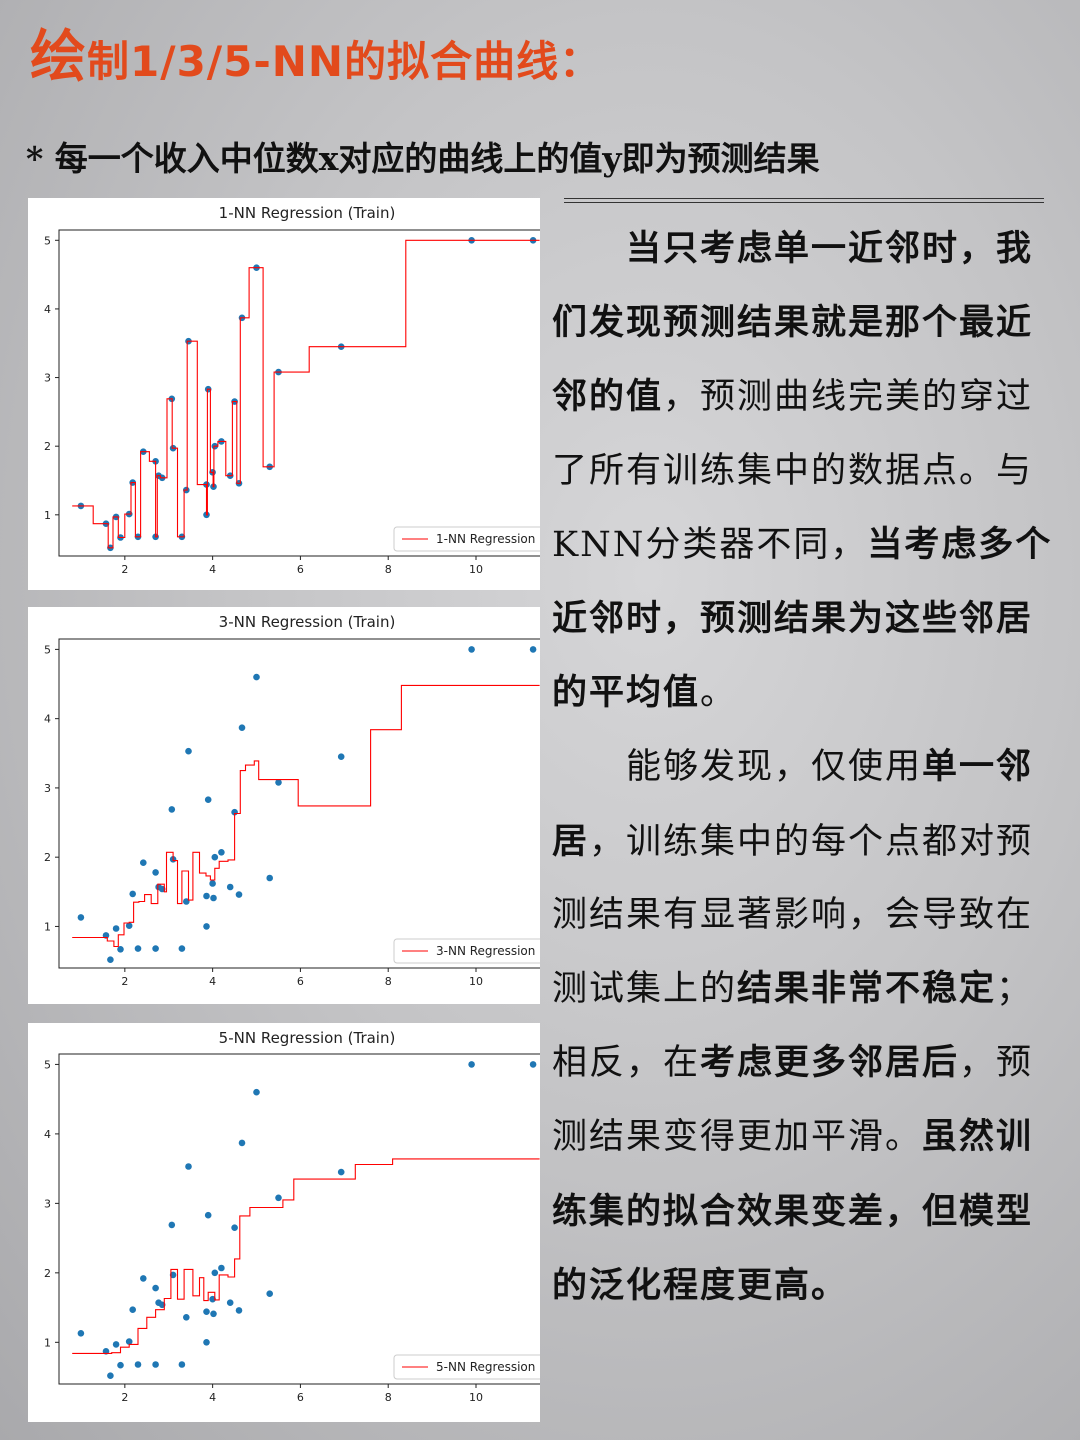  Describe the element at coordinates (867, 989) in the screenshot. I see `article-bold-segment: 结果非常不稳定` at that location.